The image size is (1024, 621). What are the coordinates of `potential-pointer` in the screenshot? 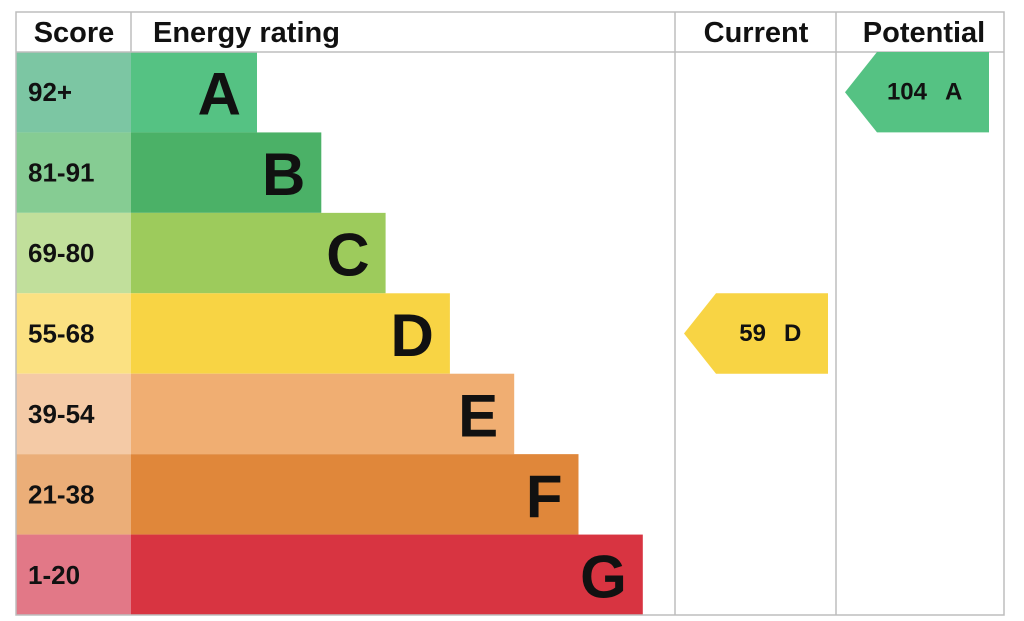 It's located at (917, 92).